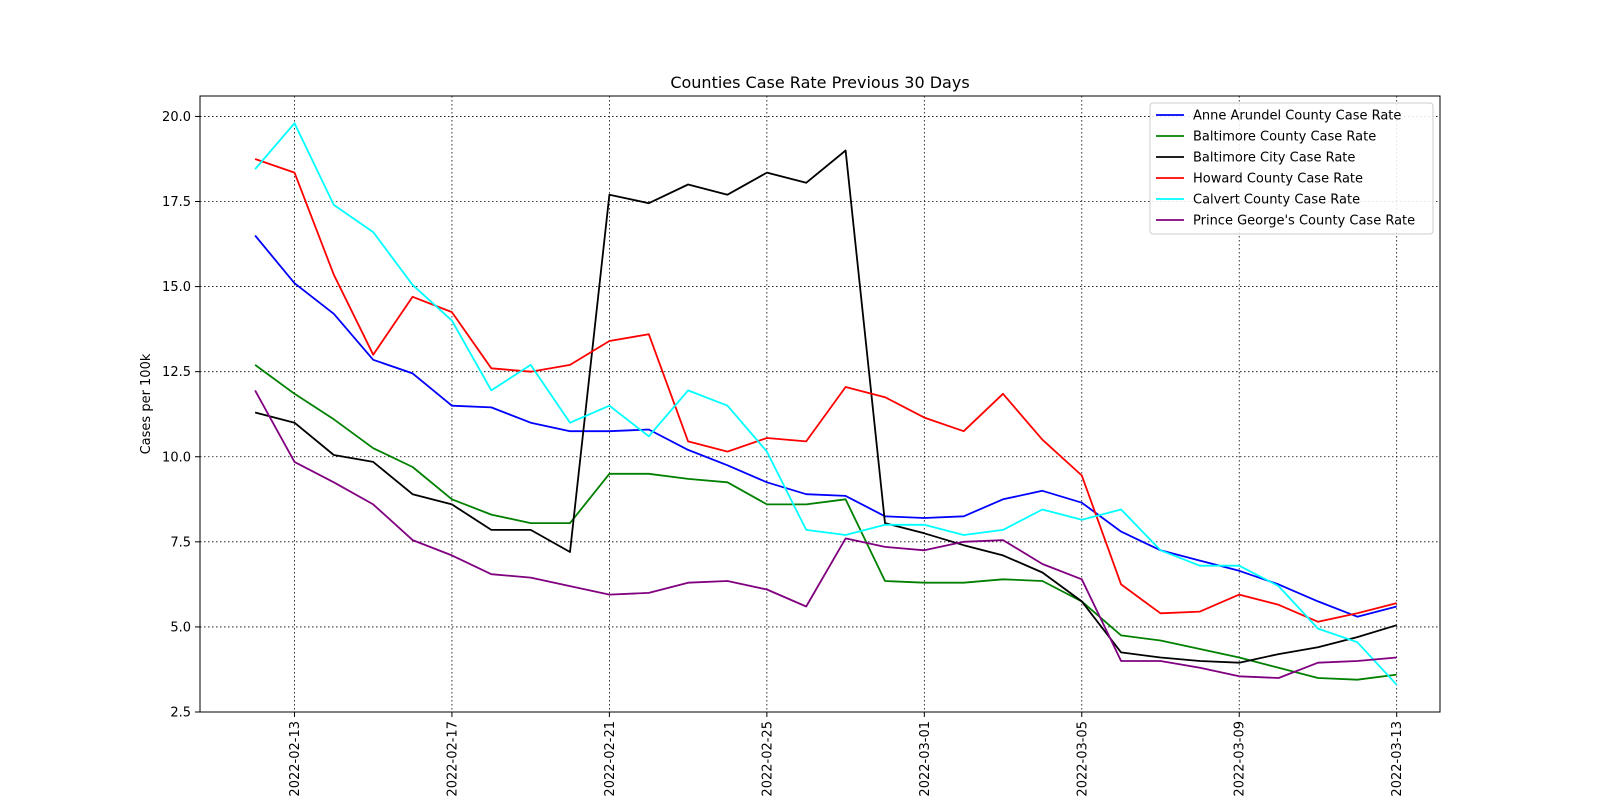 The width and height of the screenshot is (1600, 800). What do you see at coordinates (1304, 221) in the screenshot?
I see `legend-label: Prince George's County Case Rate` at bounding box center [1304, 221].